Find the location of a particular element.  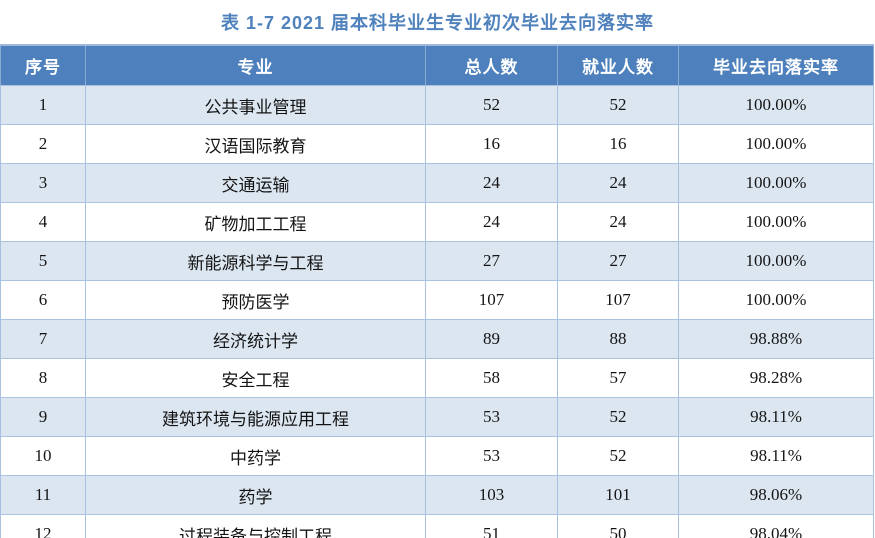

cell-total: 16 is located at coordinates (491, 144).